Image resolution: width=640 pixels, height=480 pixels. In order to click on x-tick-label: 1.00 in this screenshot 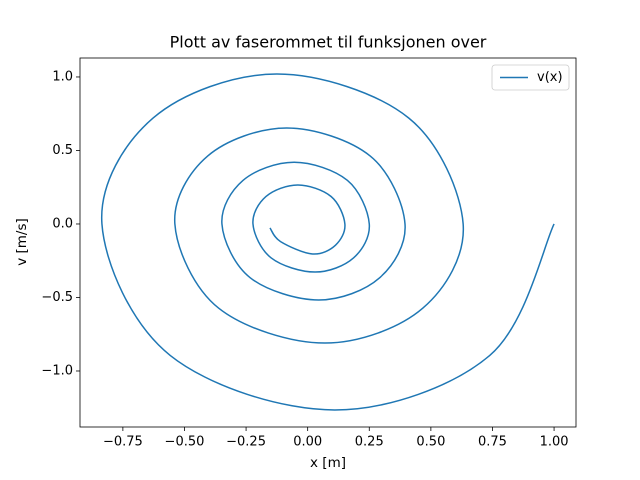, I will do `click(554, 442)`.